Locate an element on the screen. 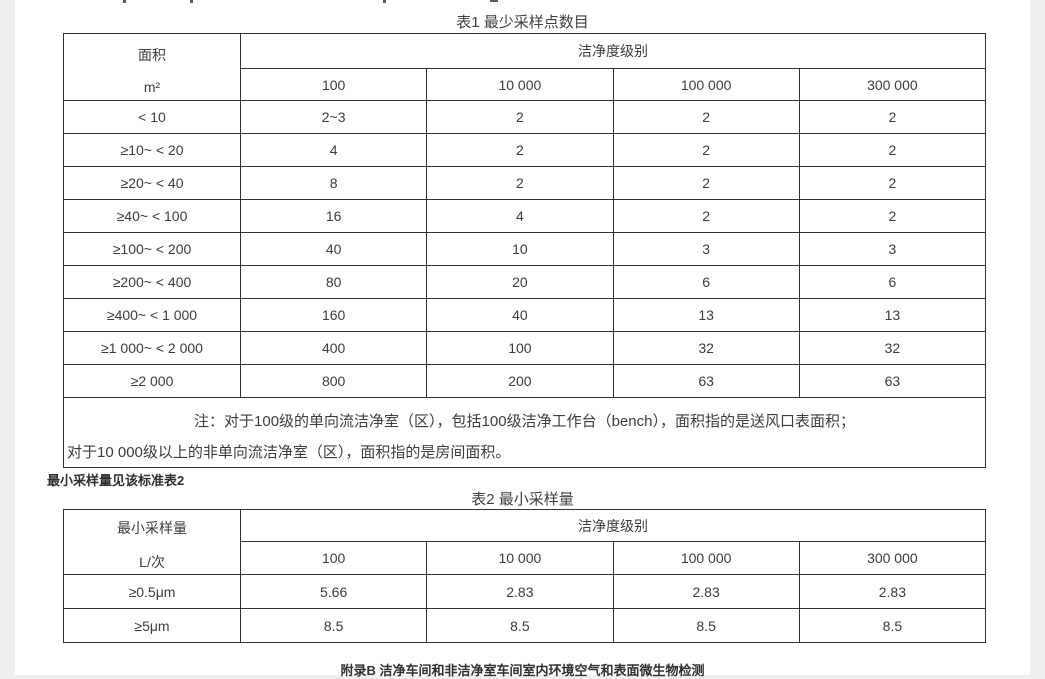  table-header-row: 面积 m² 洁净度级别 is located at coordinates (524, 67).